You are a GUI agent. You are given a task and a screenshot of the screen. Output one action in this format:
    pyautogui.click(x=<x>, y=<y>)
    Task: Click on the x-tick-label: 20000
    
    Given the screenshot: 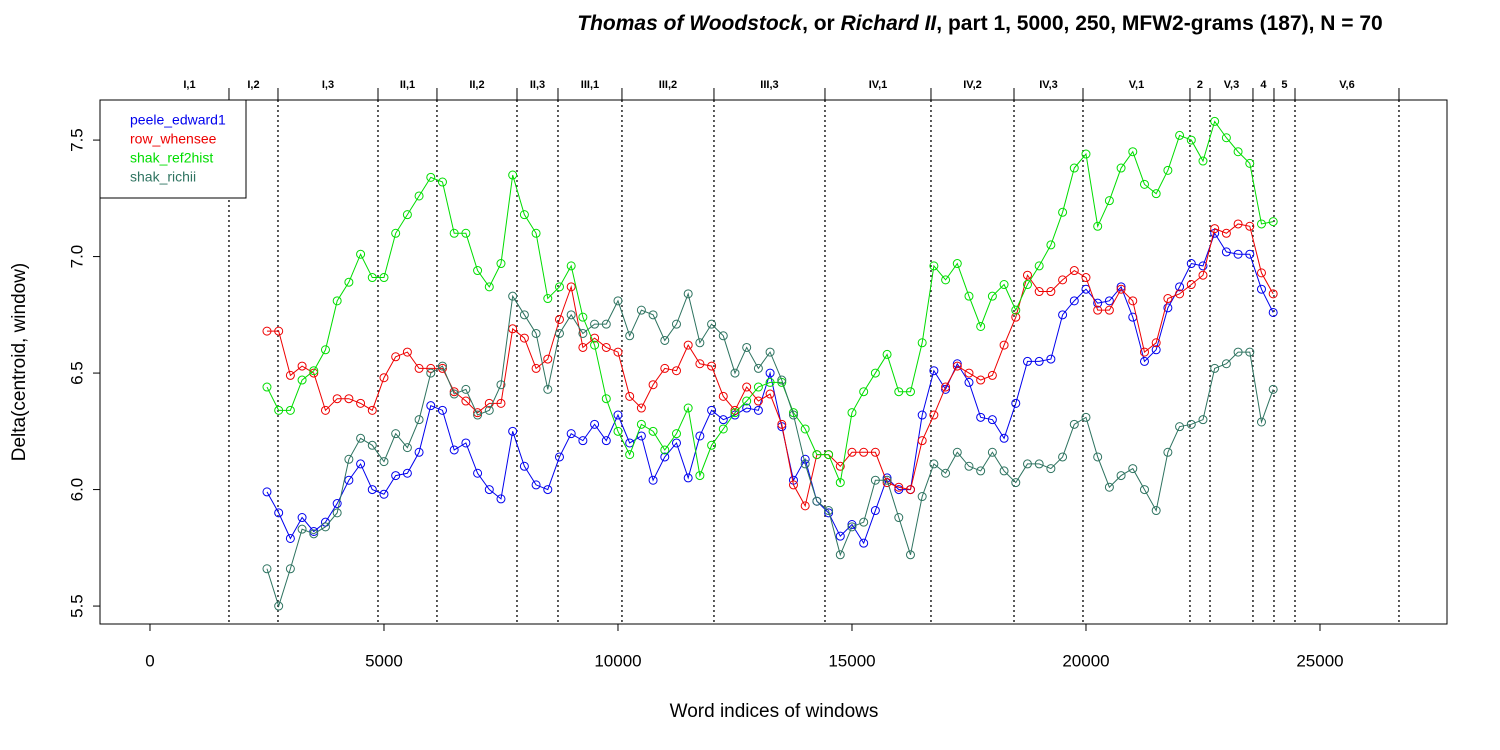 What is the action you would take?
    pyautogui.click(x=1085, y=660)
    